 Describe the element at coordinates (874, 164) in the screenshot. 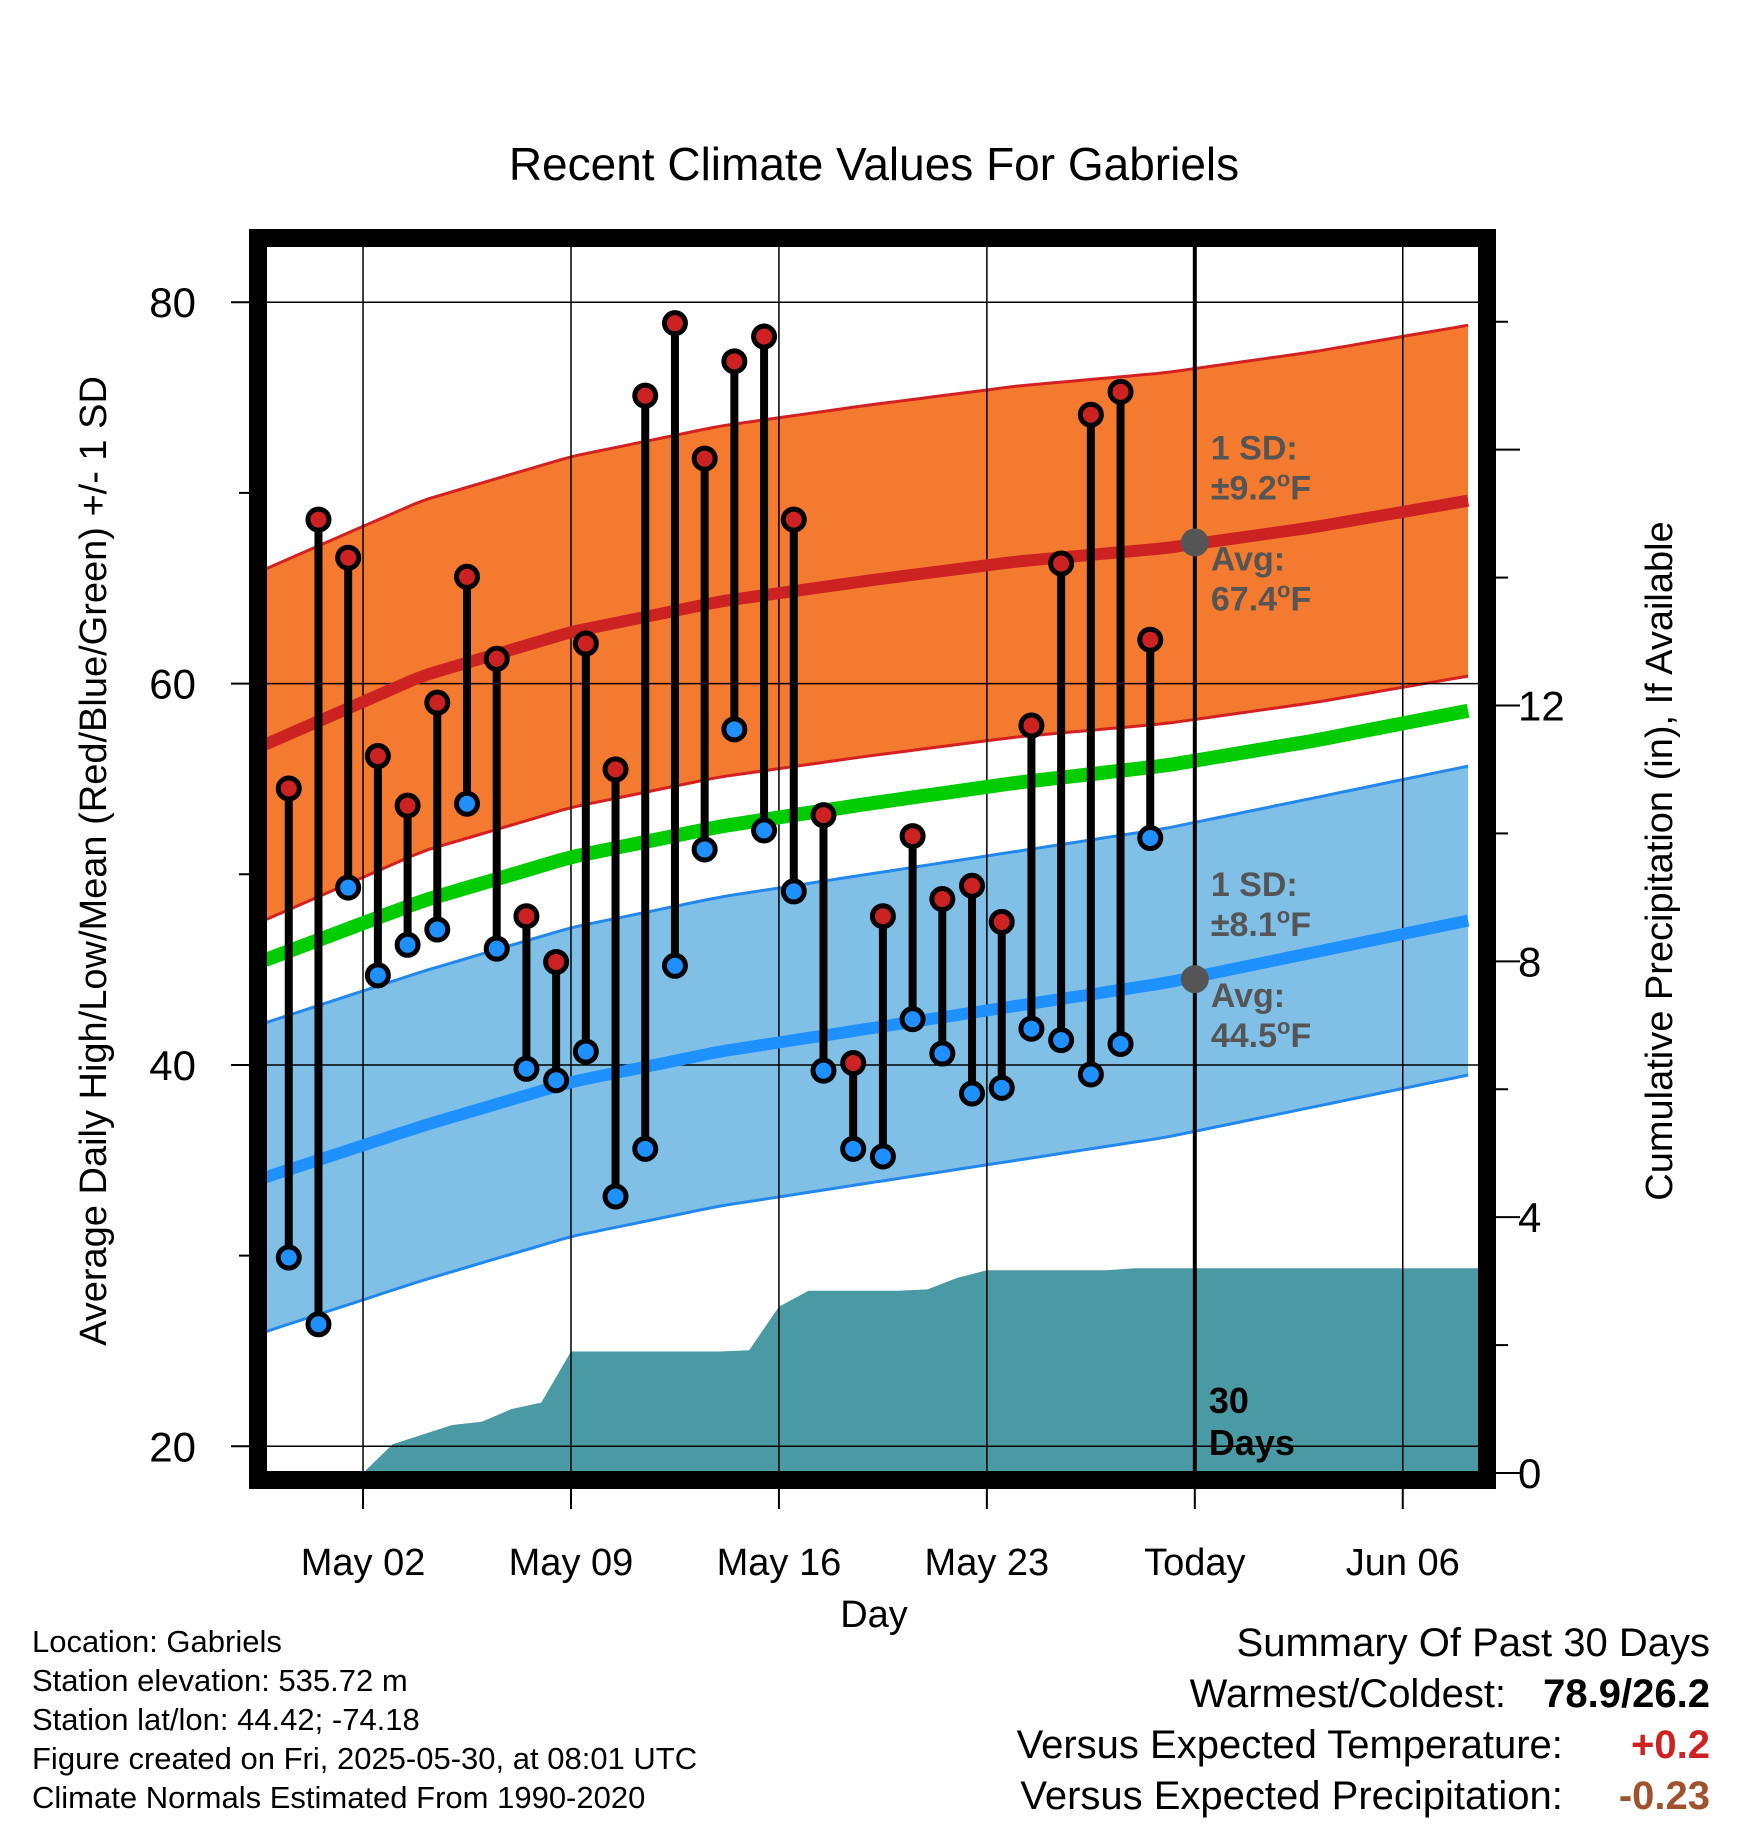

I see `chart-title: Recent Climate Values For Gabriels` at that location.